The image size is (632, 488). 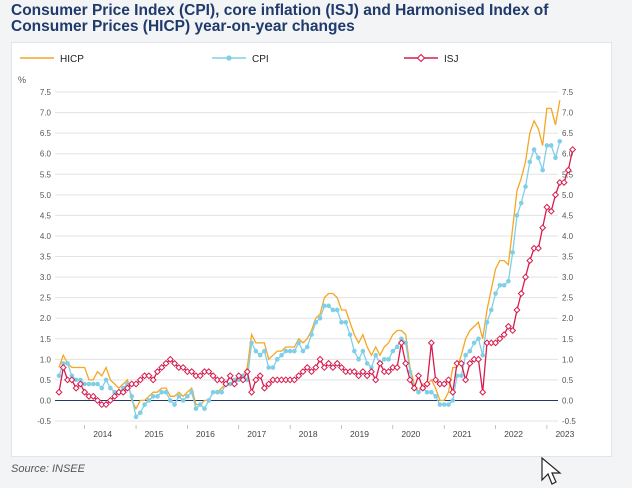 What do you see at coordinates (568, 133) in the screenshot?
I see `y-tick-label: 6.5` at bounding box center [568, 133].